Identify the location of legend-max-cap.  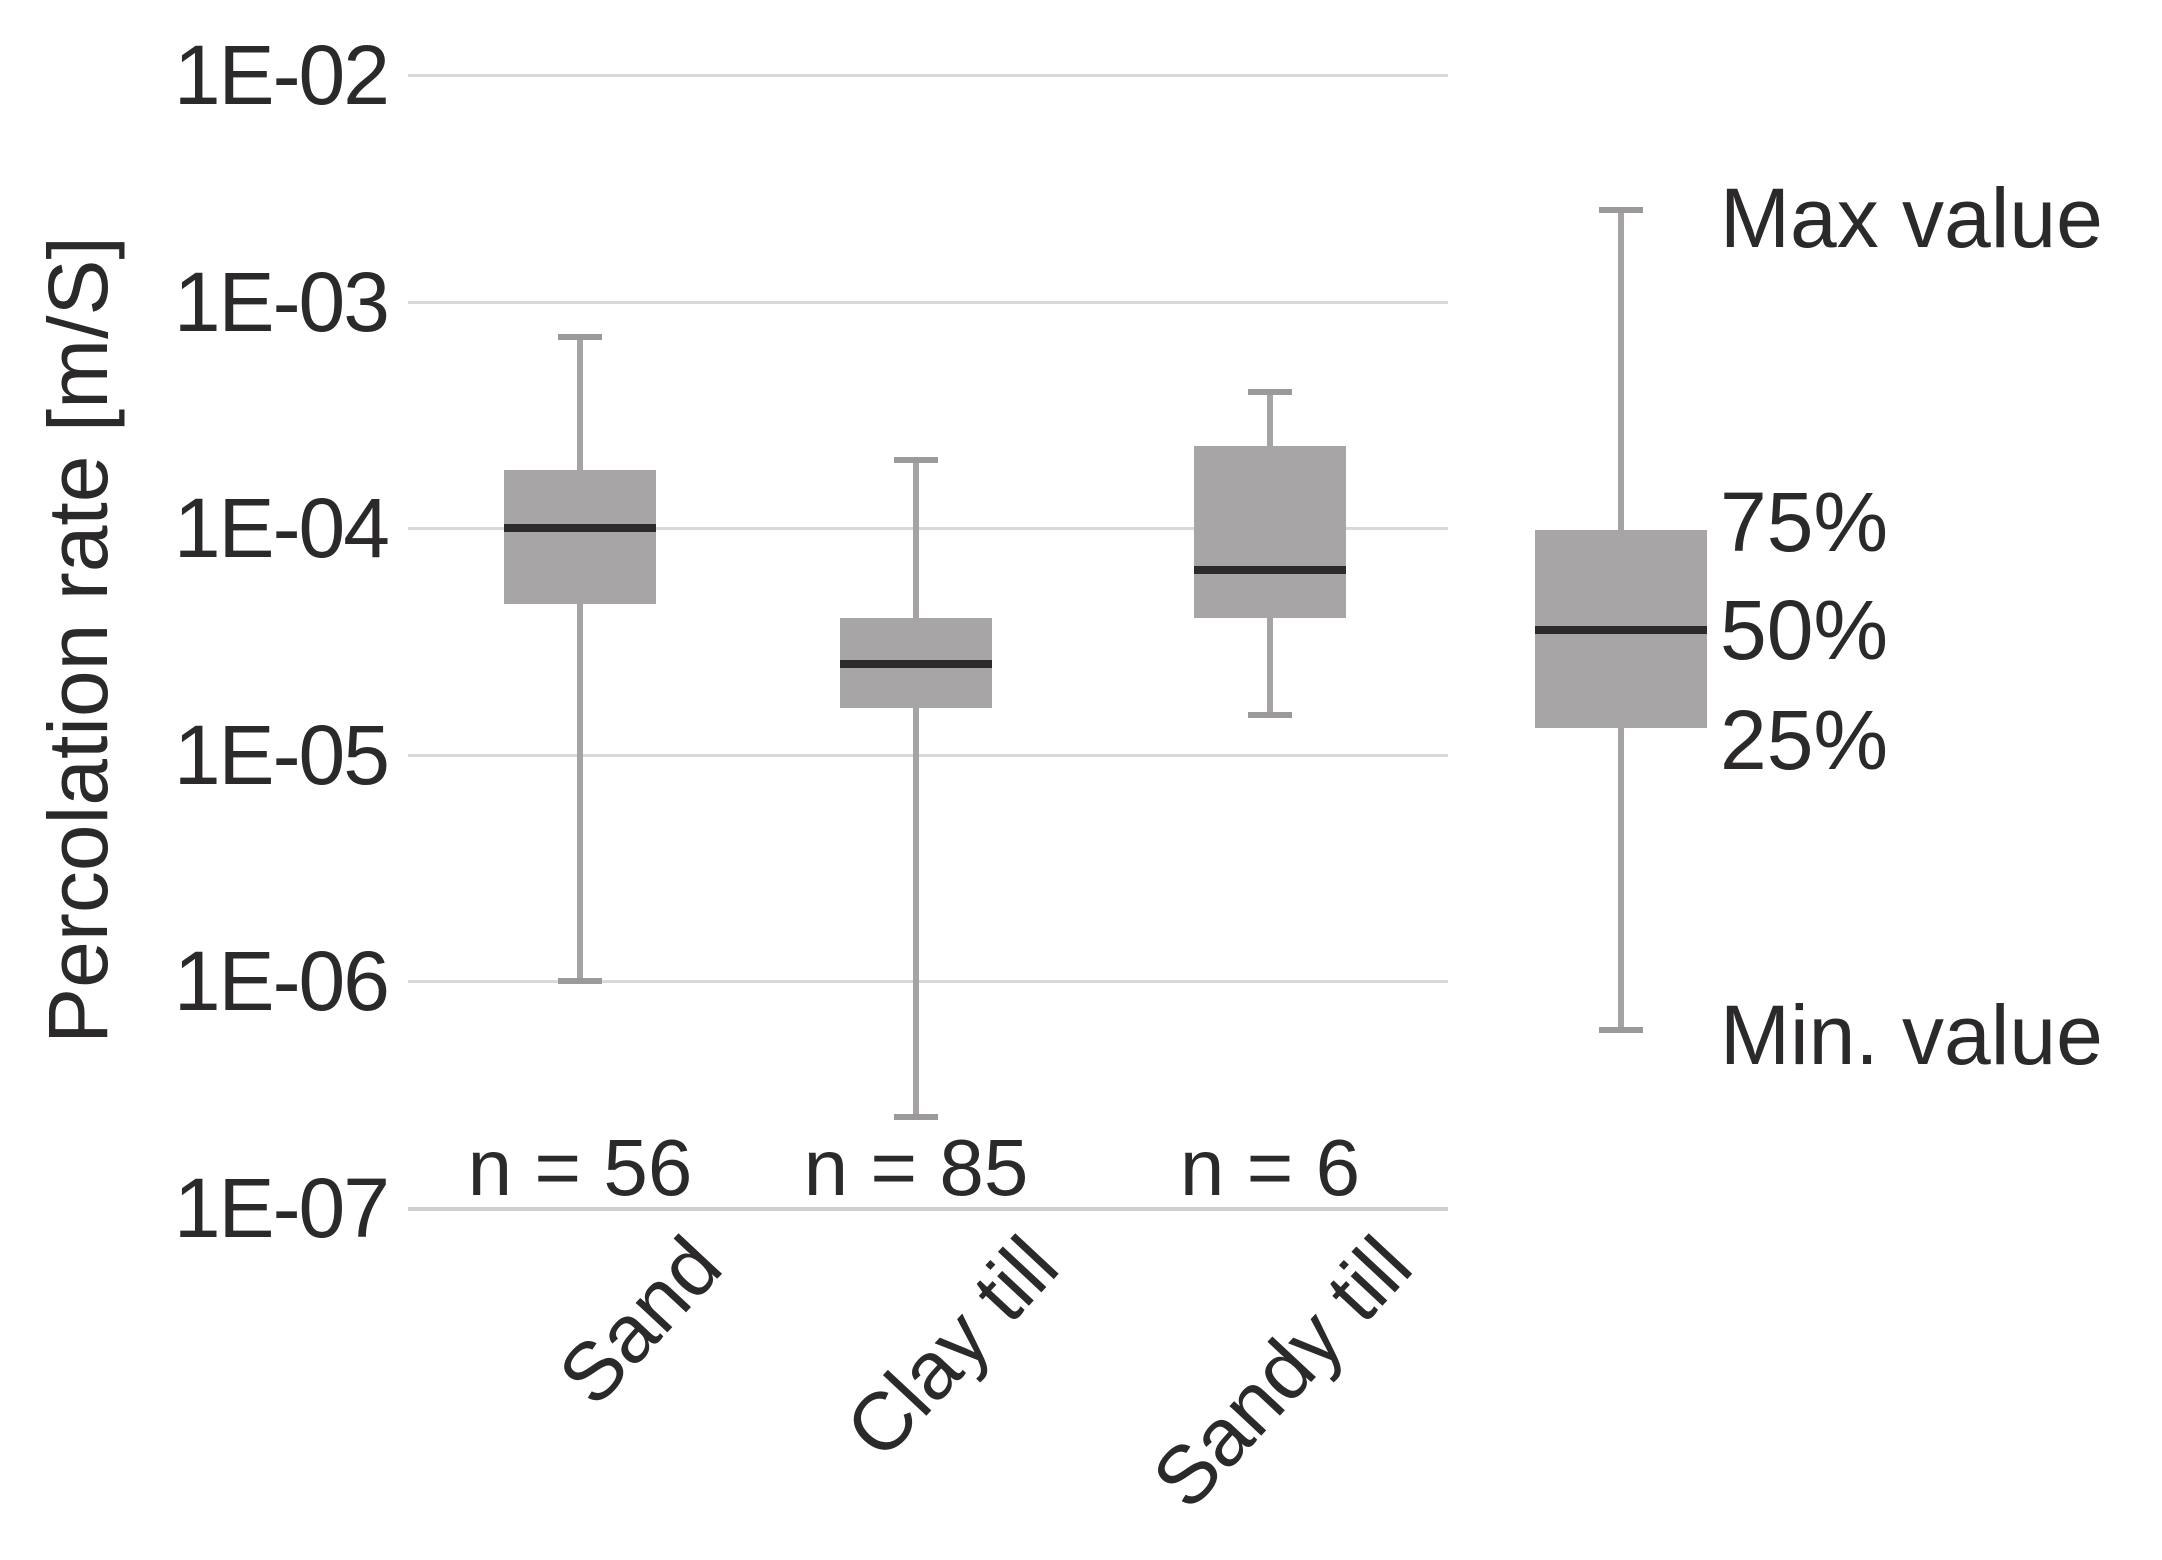
(1621, 210).